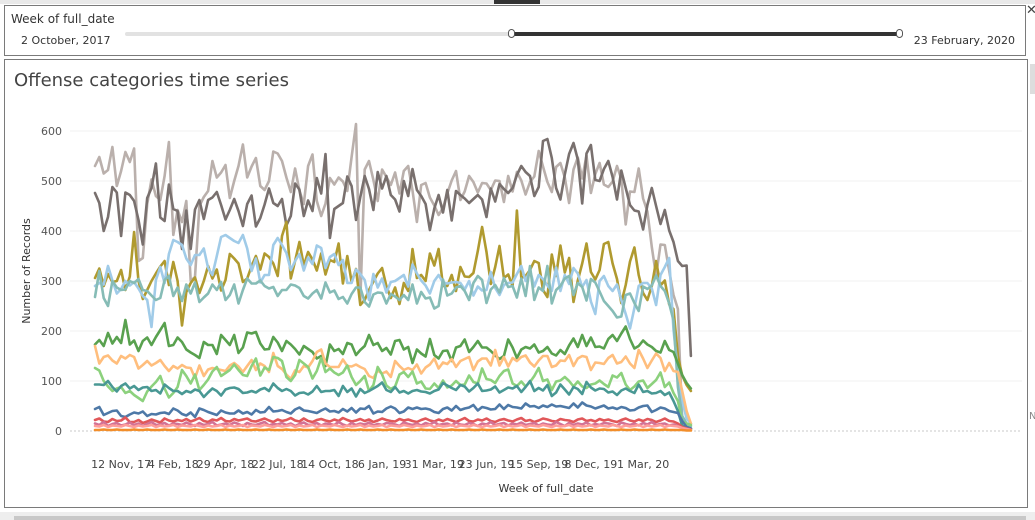 The width and height of the screenshot is (1035, 520). Describe the element at coordinates (1030, 10) in the screenshot. I see `close-icon: ✕` at that location.